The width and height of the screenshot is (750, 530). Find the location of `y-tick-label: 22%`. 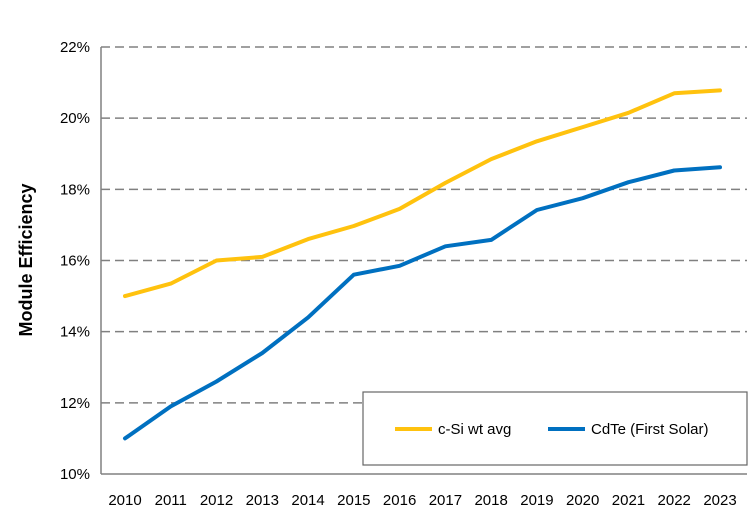

y-tick-label: 22% is located at coordinates (75, 47).